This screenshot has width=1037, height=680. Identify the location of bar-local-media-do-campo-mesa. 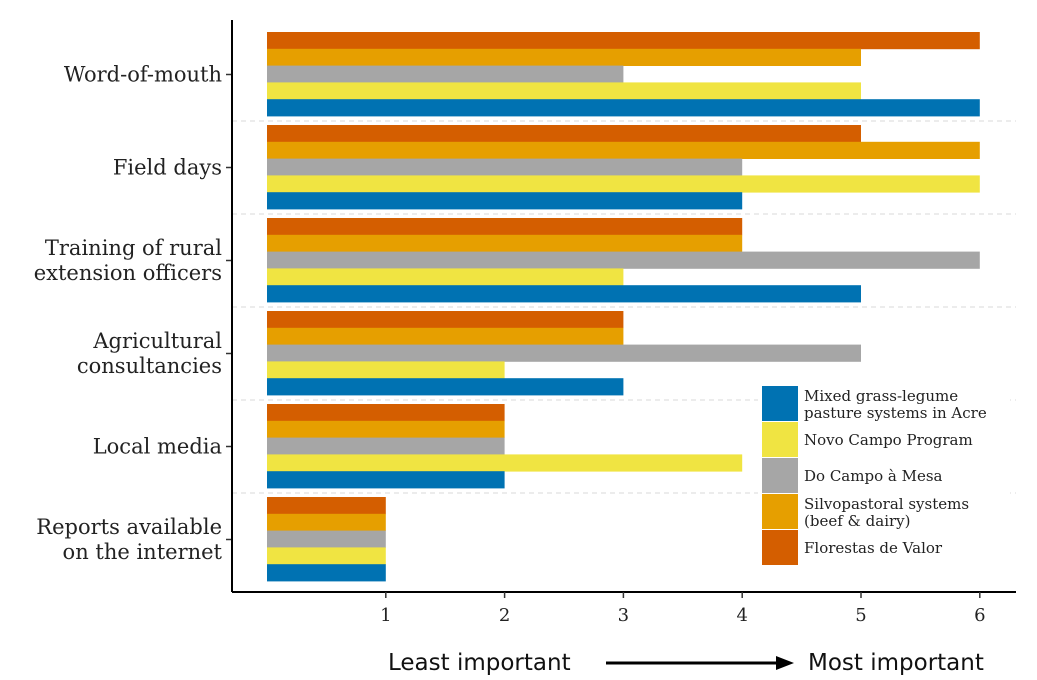
(386, 446).